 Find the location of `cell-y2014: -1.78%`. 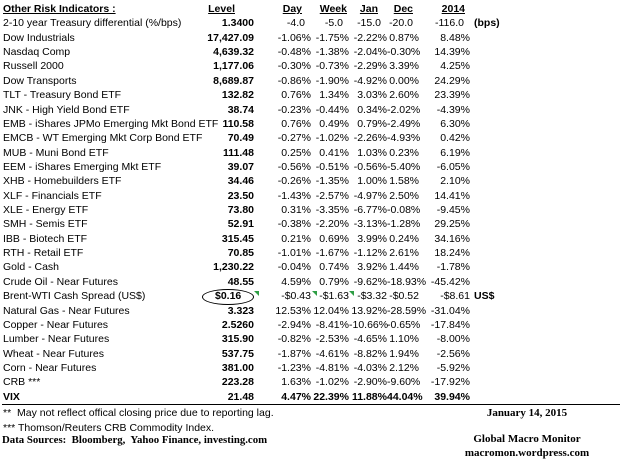

cell-y2014: -1.78% is located at coordinates (453, 267).